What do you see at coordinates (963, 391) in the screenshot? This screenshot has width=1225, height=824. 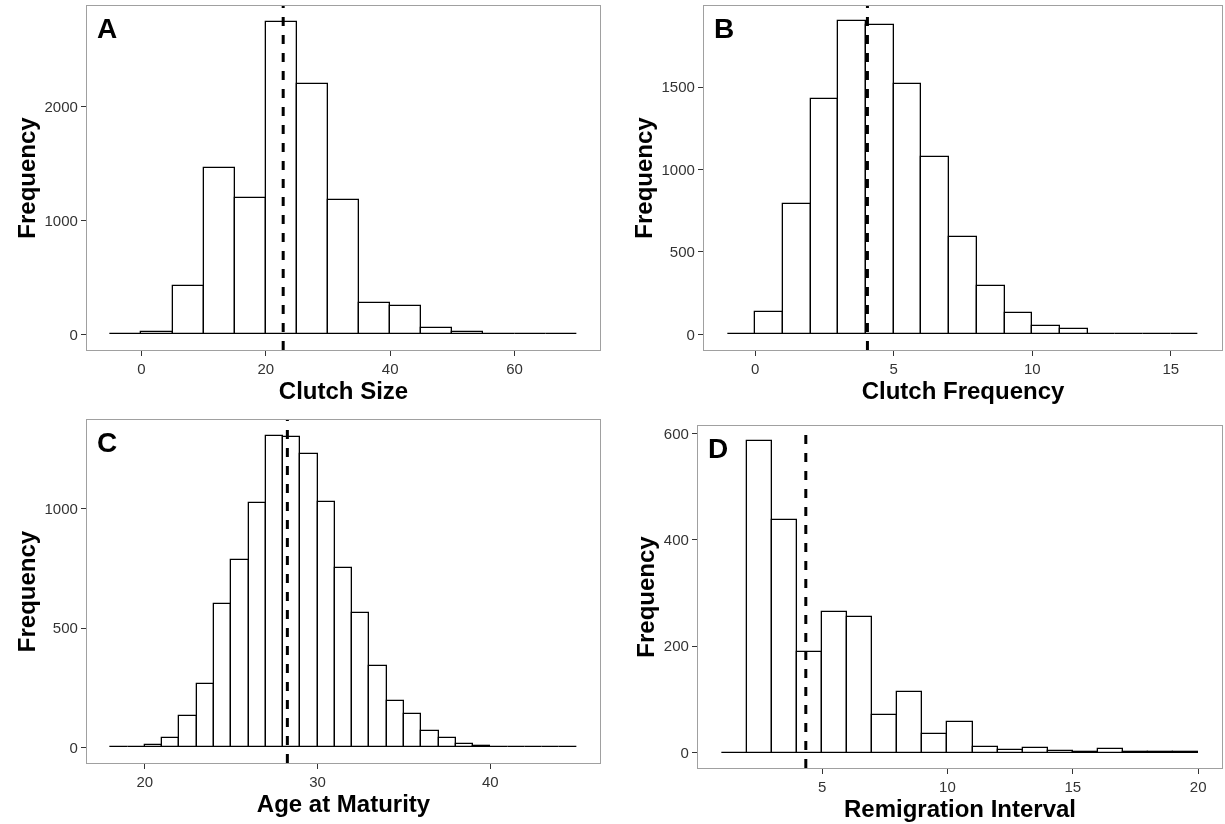 I see `x-axis-title: Clutch Frequency` at bounding box center [963, 391].